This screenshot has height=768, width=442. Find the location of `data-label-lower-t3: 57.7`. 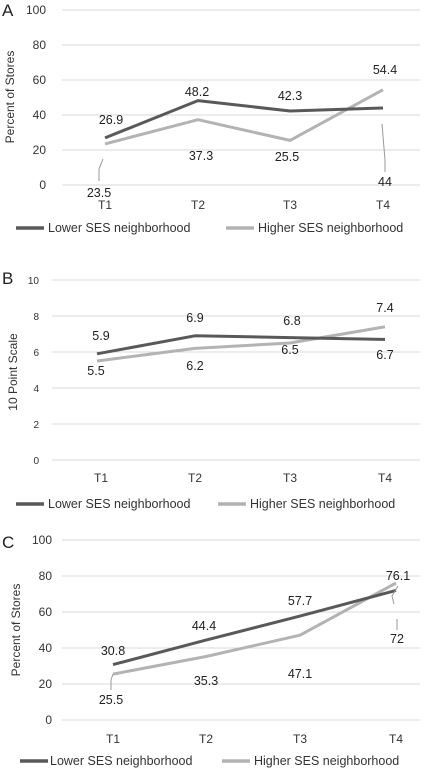

data-label-lower-t3: 57.7 is located at coordinates (300, 601).